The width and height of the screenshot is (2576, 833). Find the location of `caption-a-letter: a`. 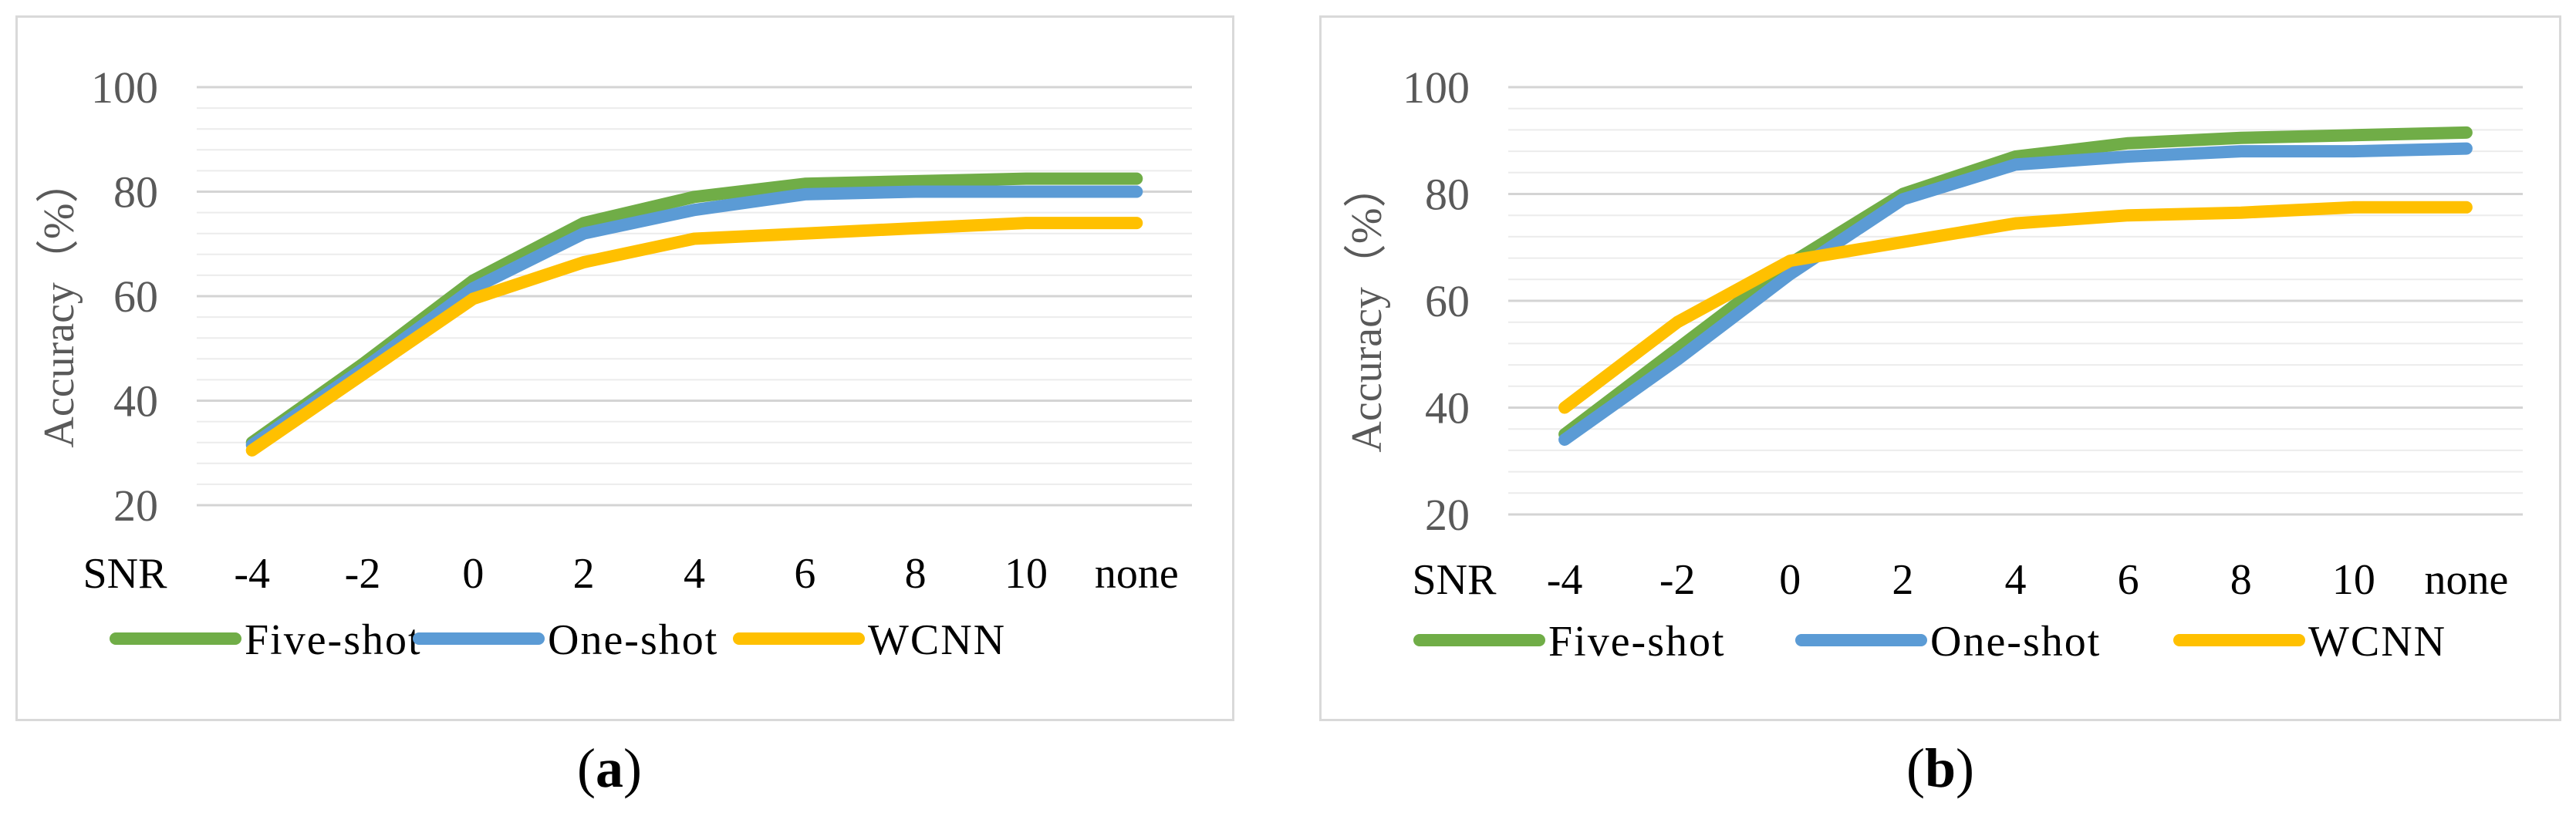

caption-a-letter: a is located at coordinates (609, 768).